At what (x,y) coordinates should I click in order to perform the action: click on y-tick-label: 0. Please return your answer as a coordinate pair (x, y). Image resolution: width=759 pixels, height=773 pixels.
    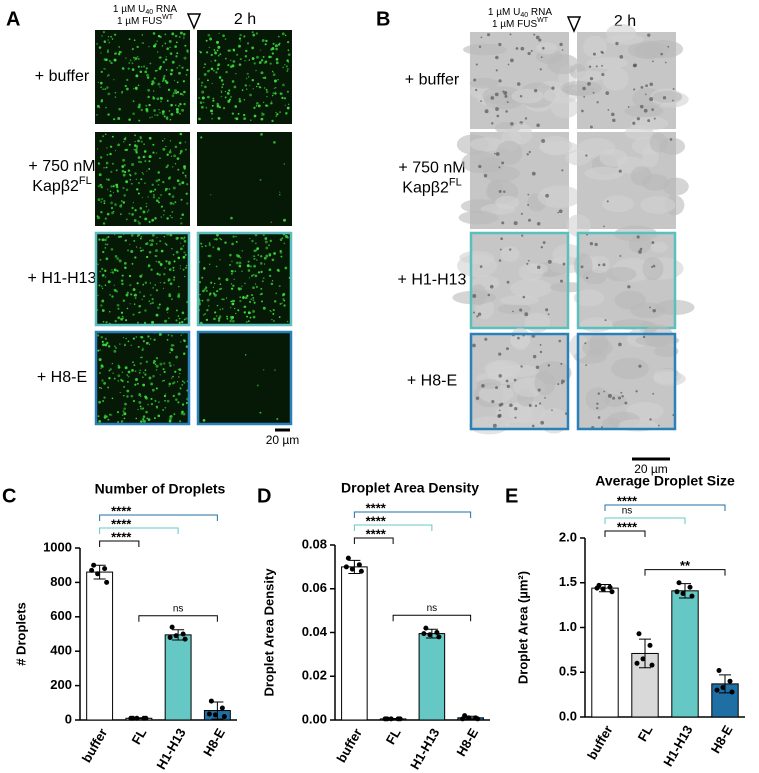
    Looking at the image, I should click on (68, 718).